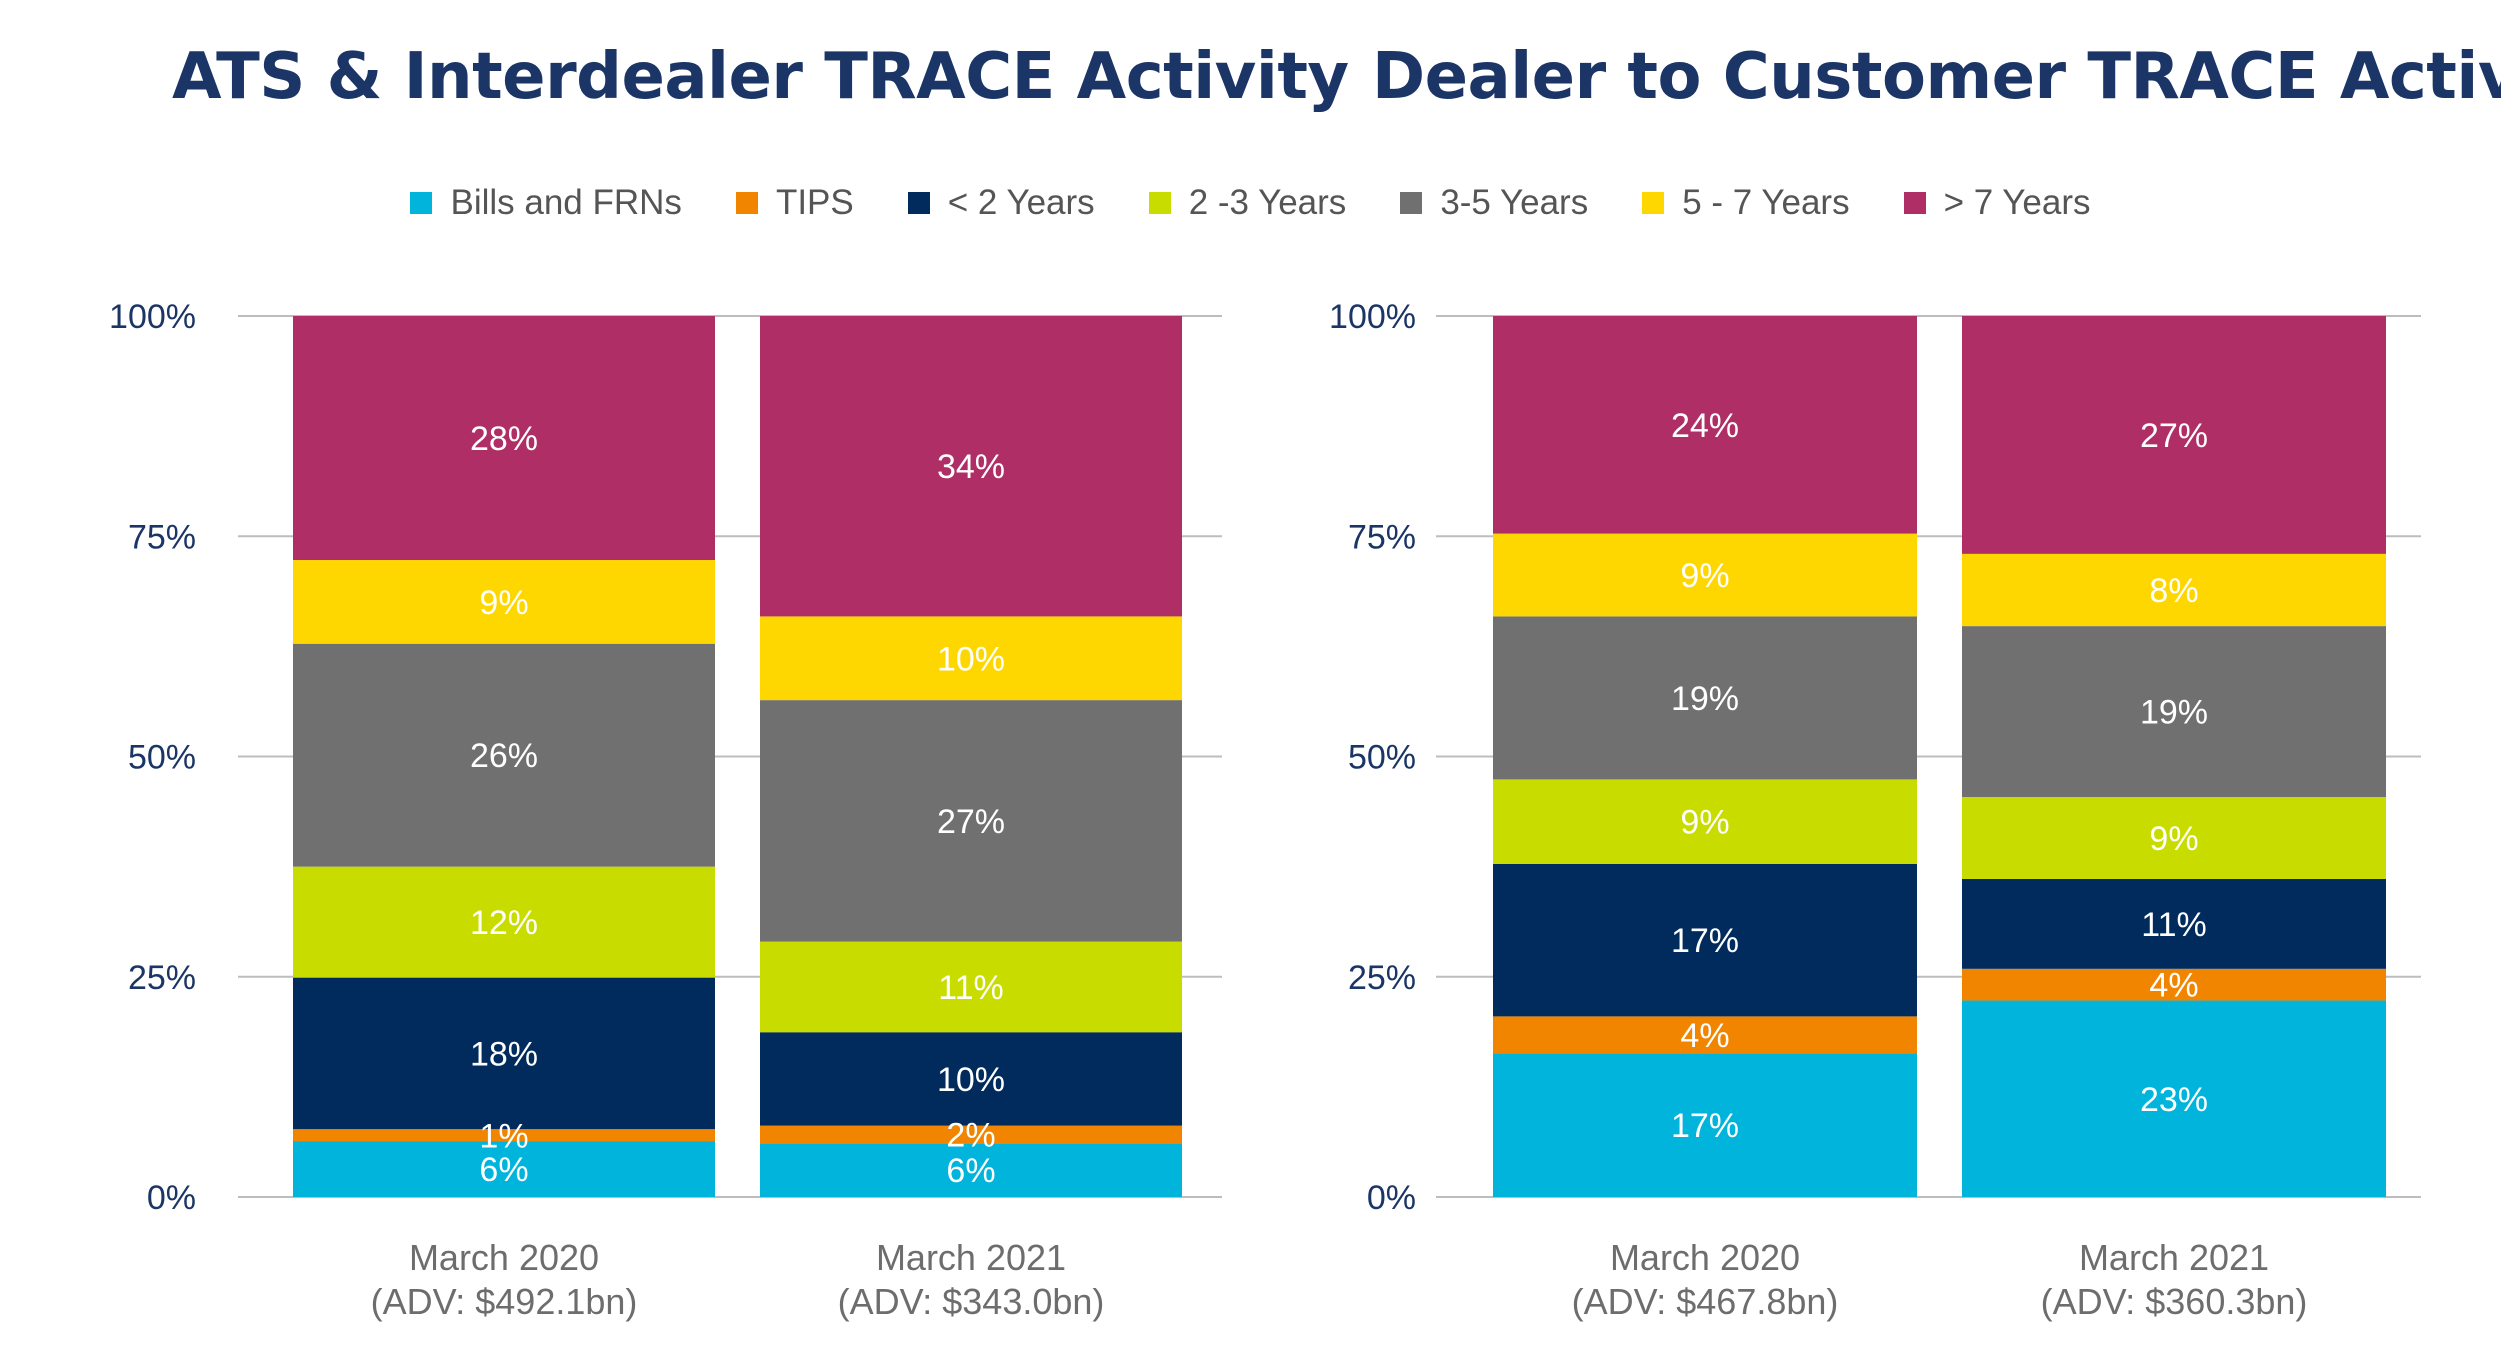 The width and height of the screenshot is (2501, 1356). I want to click on data-label: 2%, so click(970, 1135).